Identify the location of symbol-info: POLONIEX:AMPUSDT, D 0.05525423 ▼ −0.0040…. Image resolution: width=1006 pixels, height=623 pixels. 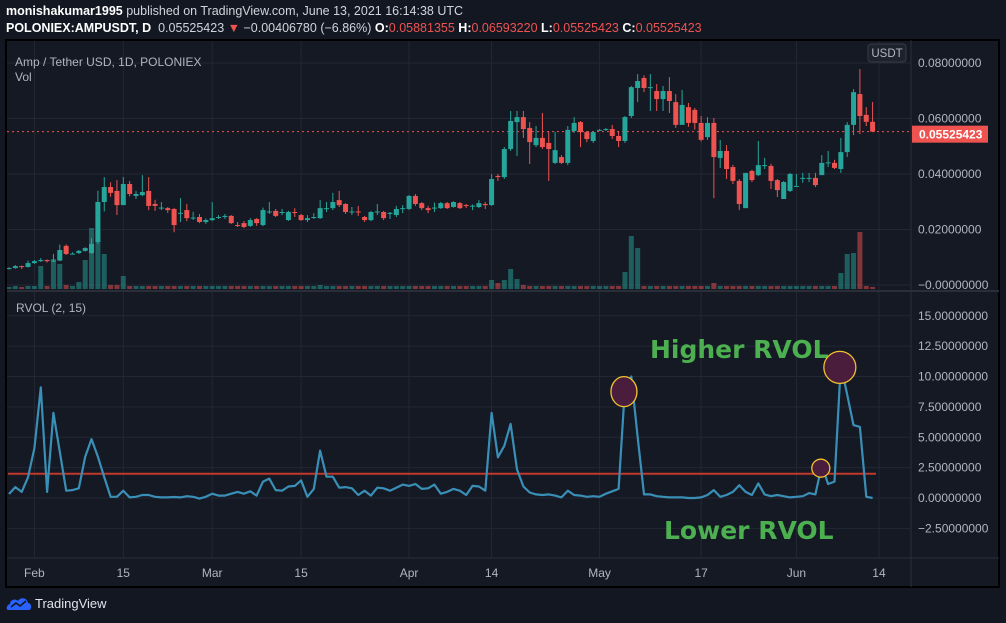
(354, 28).